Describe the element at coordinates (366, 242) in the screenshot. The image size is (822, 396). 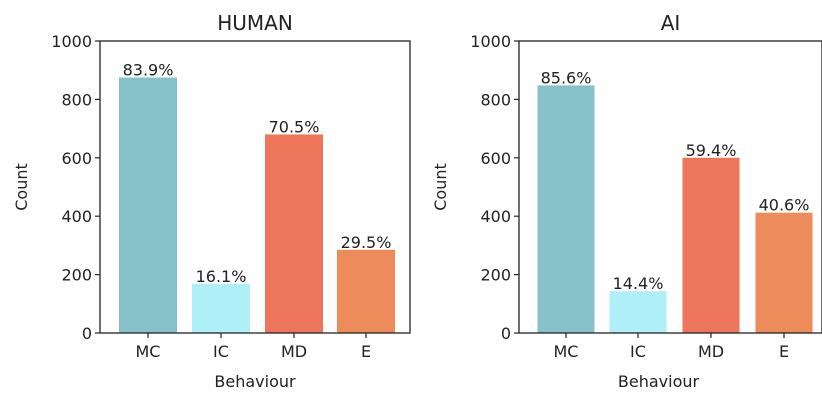
I see `data-label: 29.5%` at that location.